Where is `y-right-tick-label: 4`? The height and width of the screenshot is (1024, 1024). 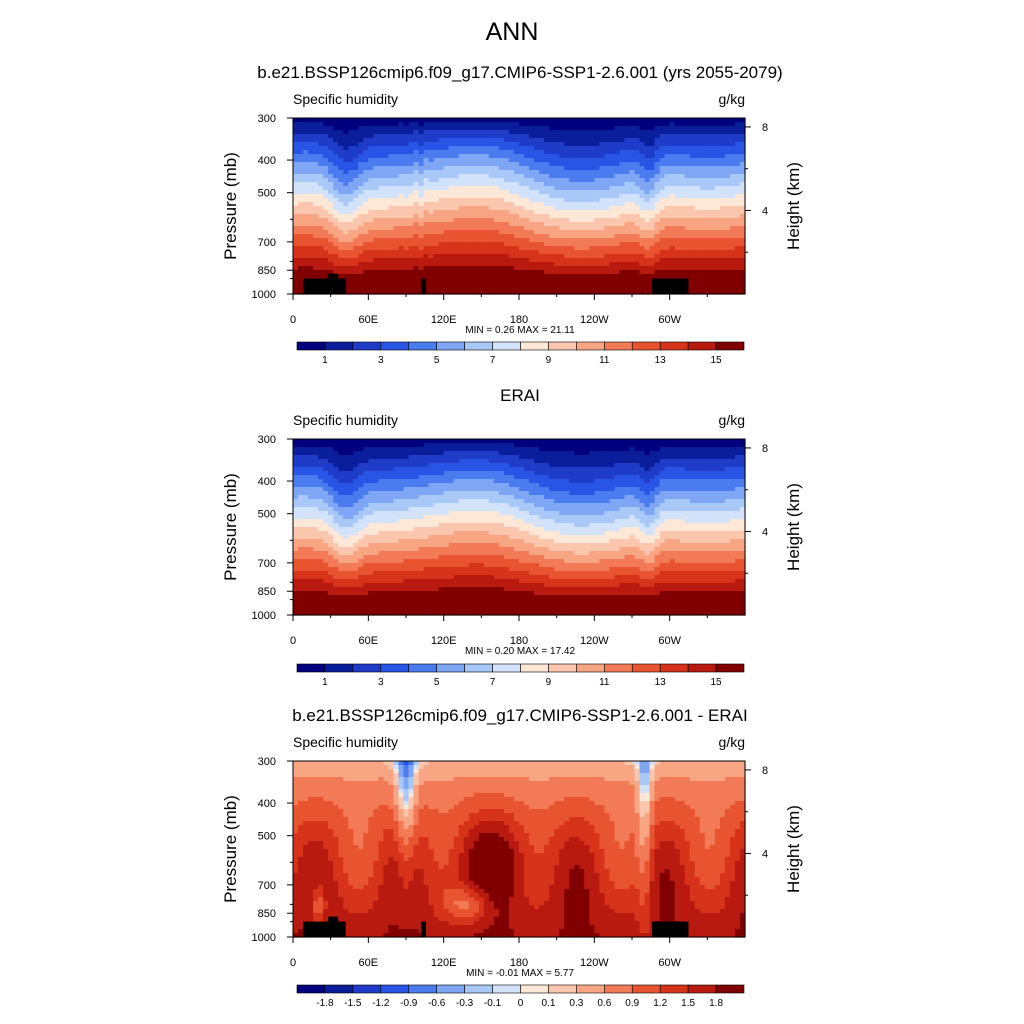
y-right-tick-label: 4 is located at coordinates (765, 211).